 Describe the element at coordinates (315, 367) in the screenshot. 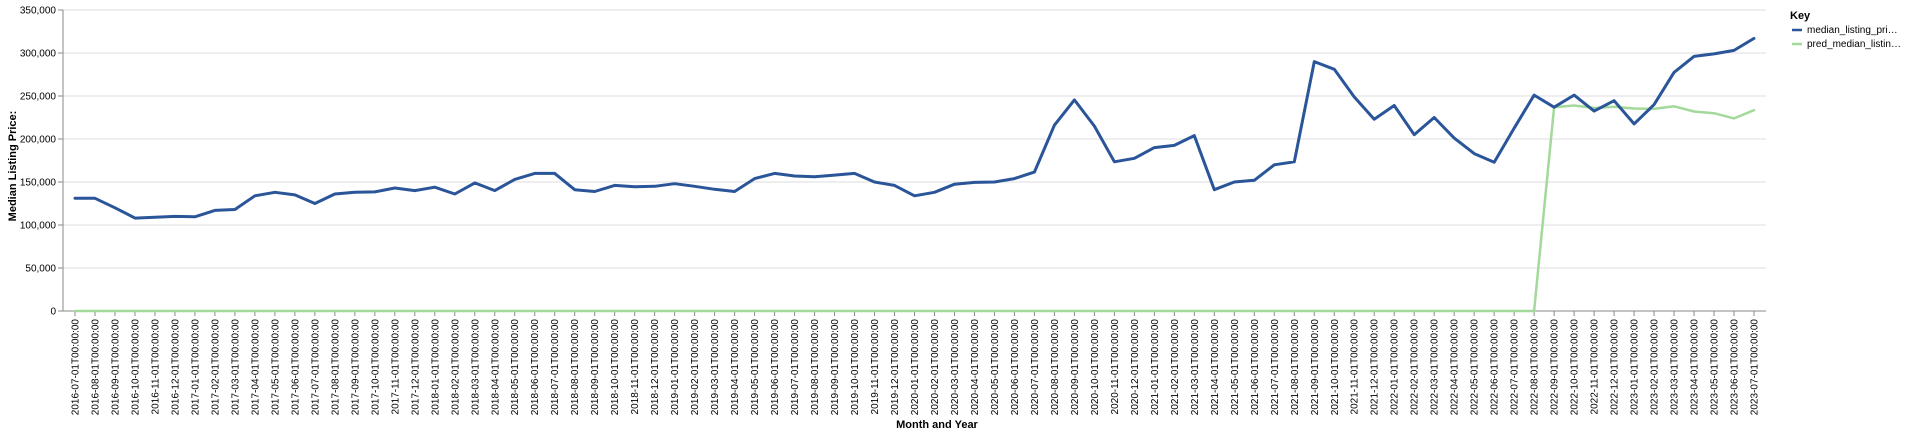

I see `x-tick-label: 2017-07-01T00:00:00` at that location.